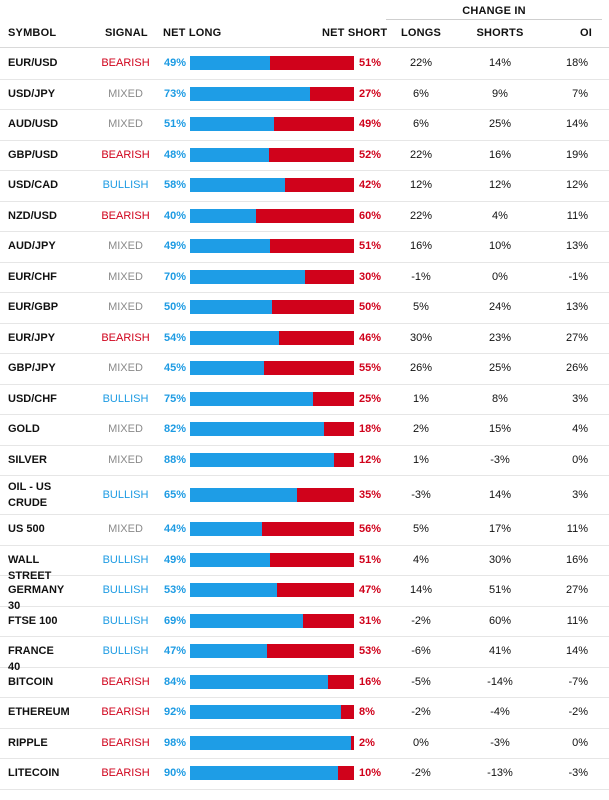  I want to click on table-row: US 500 MIXED 44% 56% 5% 17% 11%, so click(304, 530).